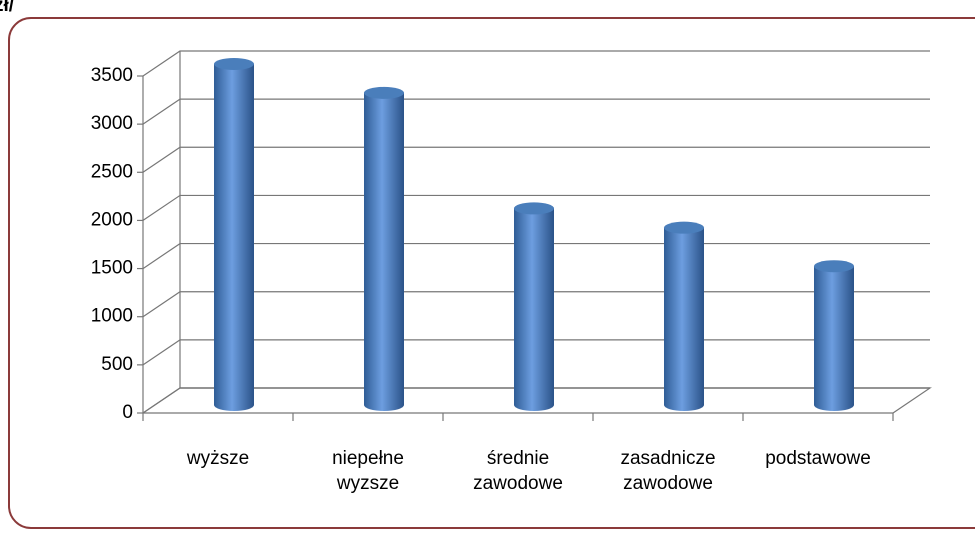 Image resolution: width=975 pixels, height=534 pixels. What do you see at coordinates (117, 364) in the screenshot?
I see `y-tick-label: 500` at bounding box center [117, 364].